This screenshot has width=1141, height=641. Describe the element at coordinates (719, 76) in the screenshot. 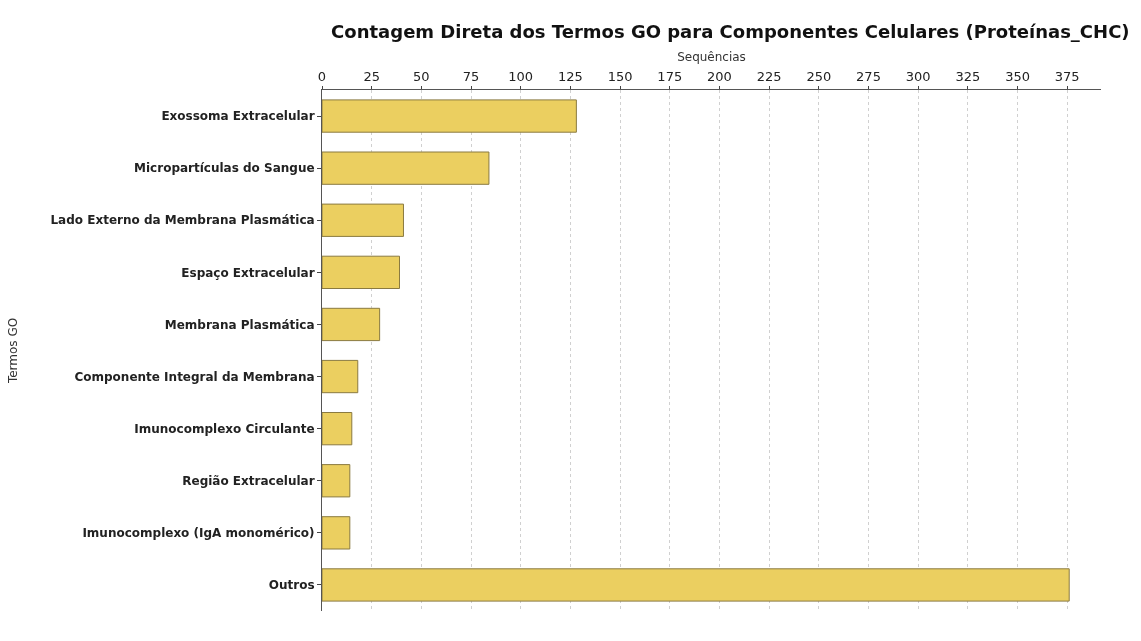

I see `x-tick-label: 200` at that location.